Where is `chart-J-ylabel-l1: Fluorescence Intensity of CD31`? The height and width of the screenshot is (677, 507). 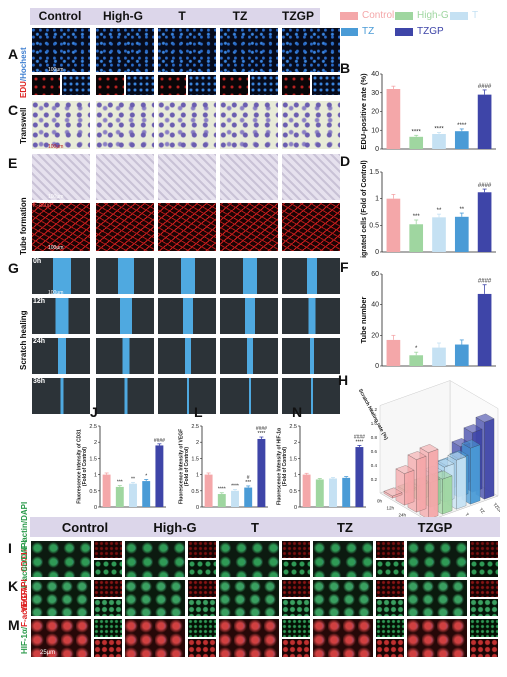 chart-J-ylabel-l1: Fluorescence Intensity of CD31 is located at coordinates (80, 466).